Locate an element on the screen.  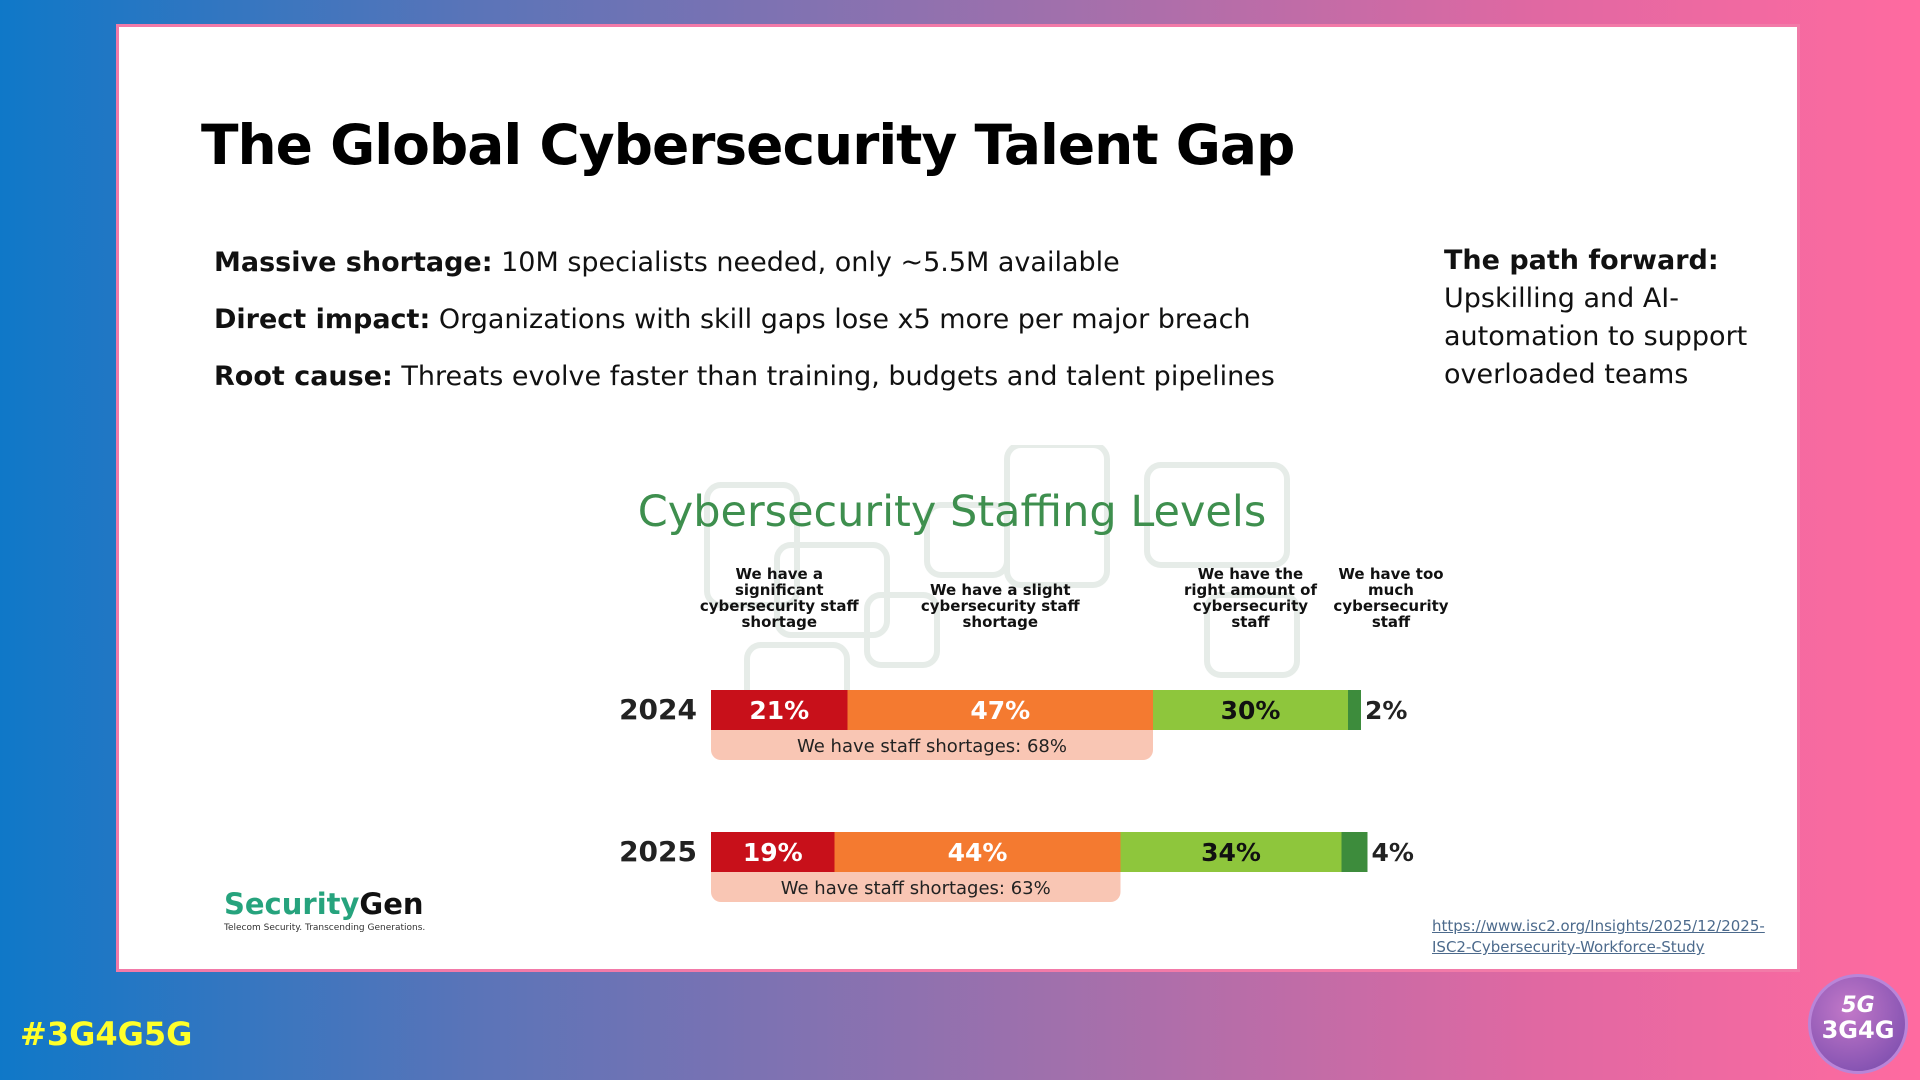
column-label: We have the is located at coordinates (1250, 574).